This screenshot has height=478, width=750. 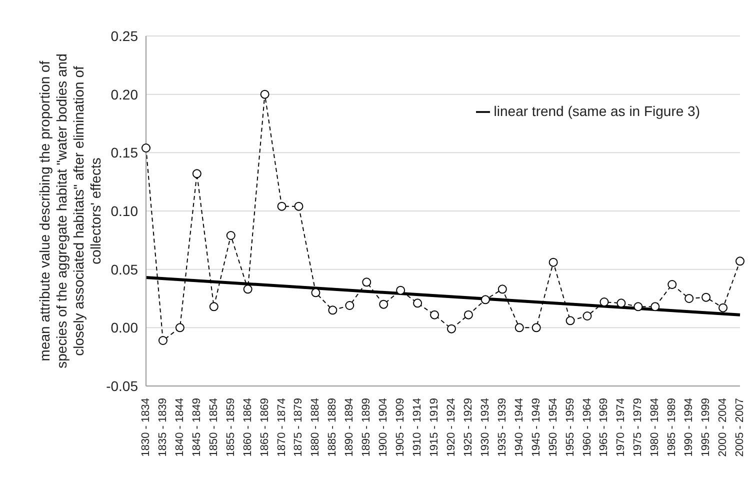 I want to click on x-tick-label: 1940 - 1944, so click(x=519, y=427).